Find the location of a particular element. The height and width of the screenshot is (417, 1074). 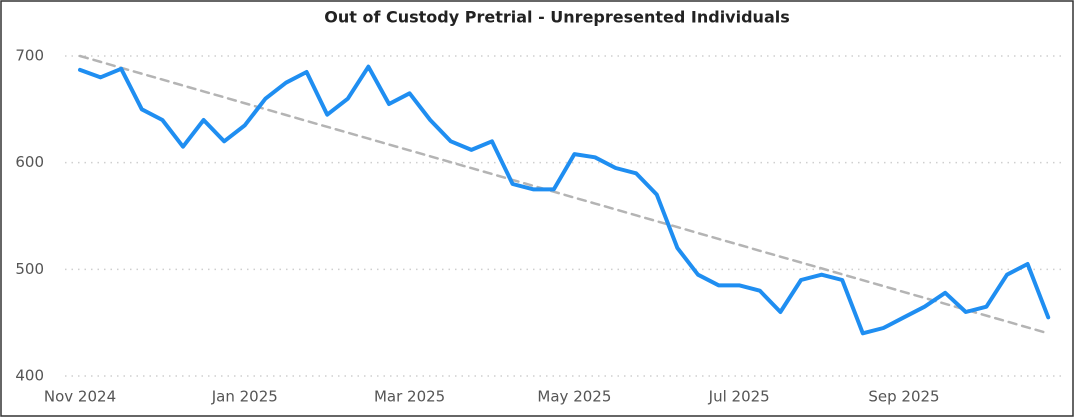

x-tick-label: Jul 2025 is located at coordinates (739, 397).